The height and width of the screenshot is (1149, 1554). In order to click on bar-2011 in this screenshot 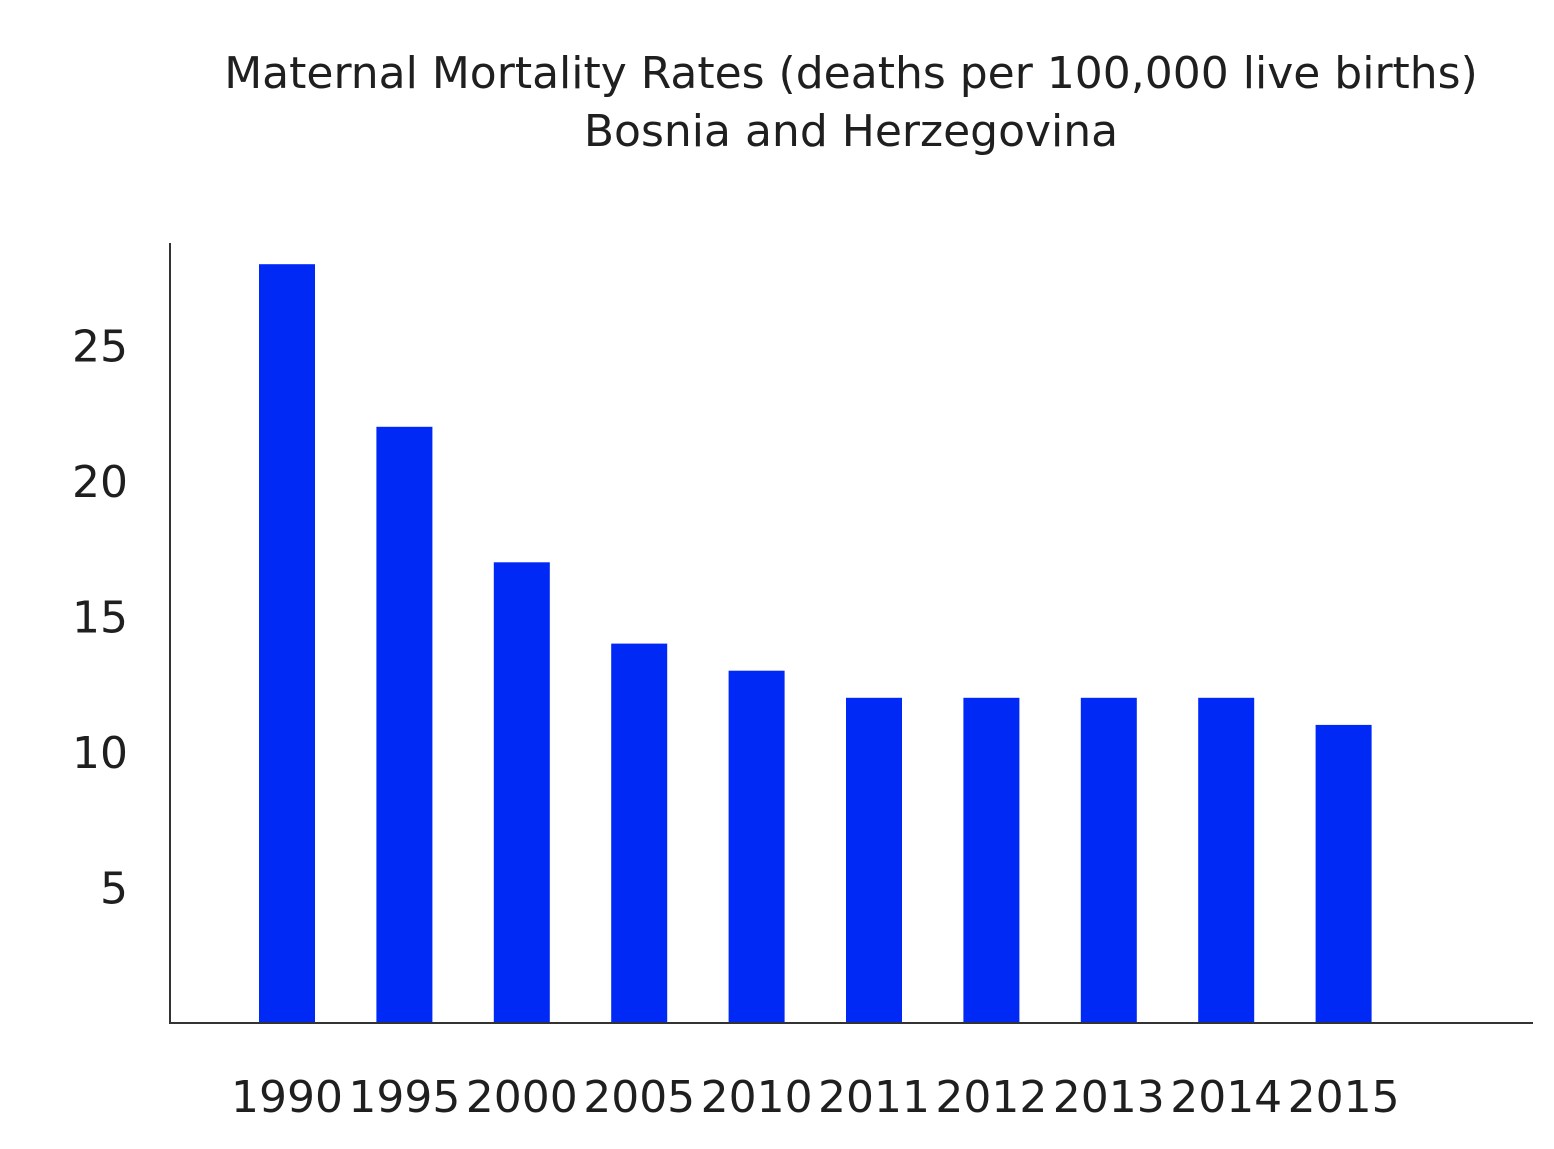, I will do `click(874, 860)`.